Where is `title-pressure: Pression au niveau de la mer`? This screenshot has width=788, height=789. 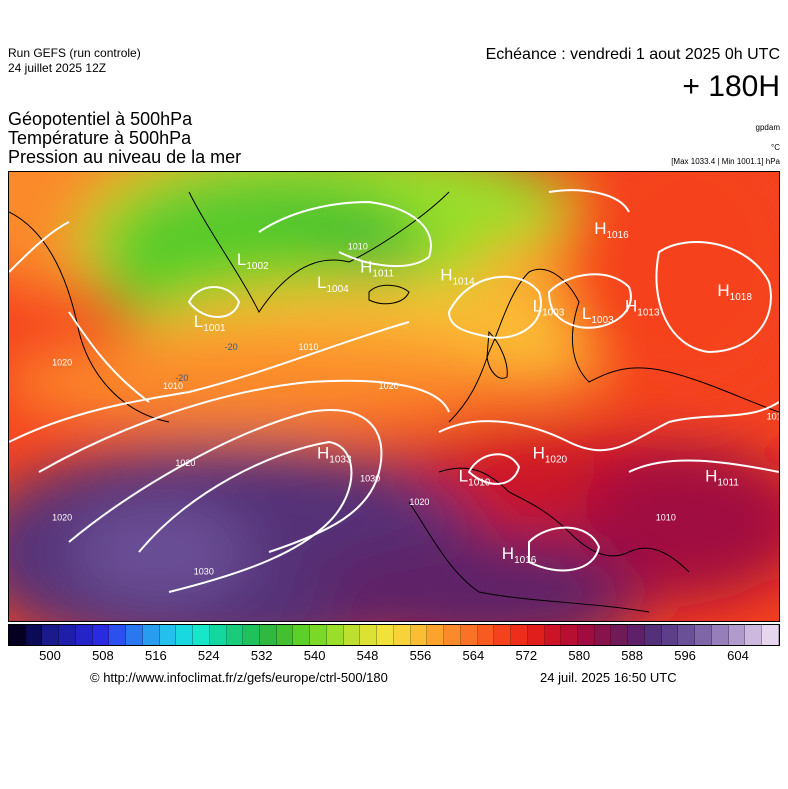
title-pressure: Pression au niveau de la mer is located at coordinates (125, 157).